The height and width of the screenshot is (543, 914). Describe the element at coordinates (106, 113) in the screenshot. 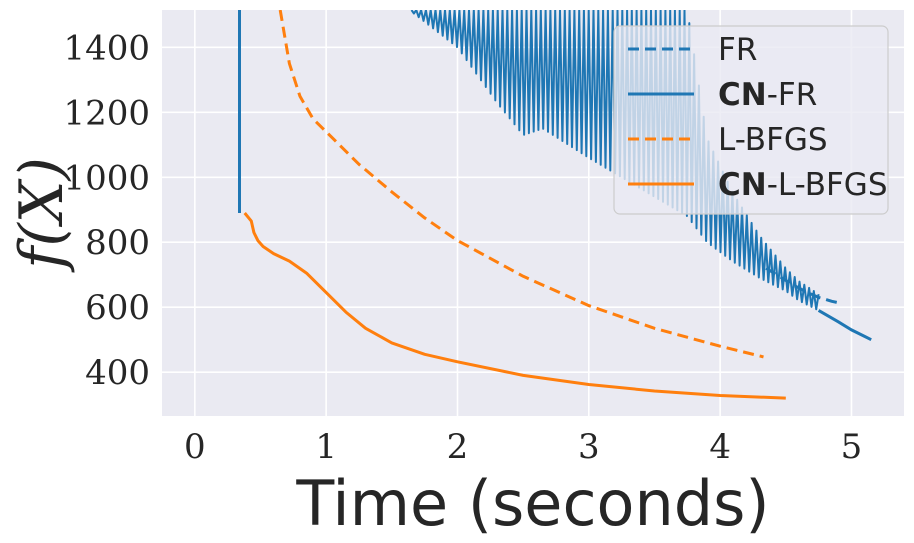

I see `y-tick-label: 1200` at that location.